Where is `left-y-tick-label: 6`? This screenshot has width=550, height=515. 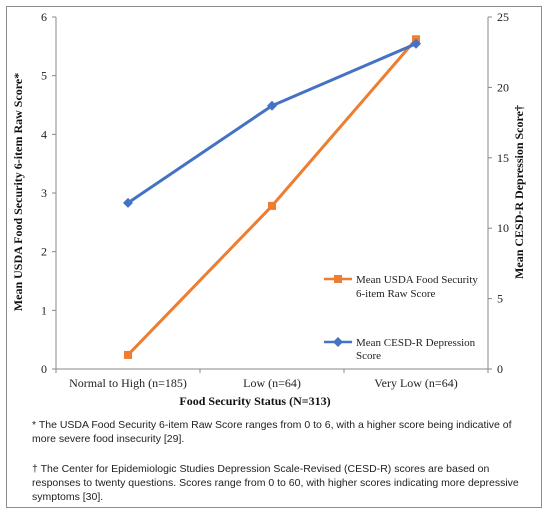 left-y-tick-label: 6 is located at coordinates (44, 17).